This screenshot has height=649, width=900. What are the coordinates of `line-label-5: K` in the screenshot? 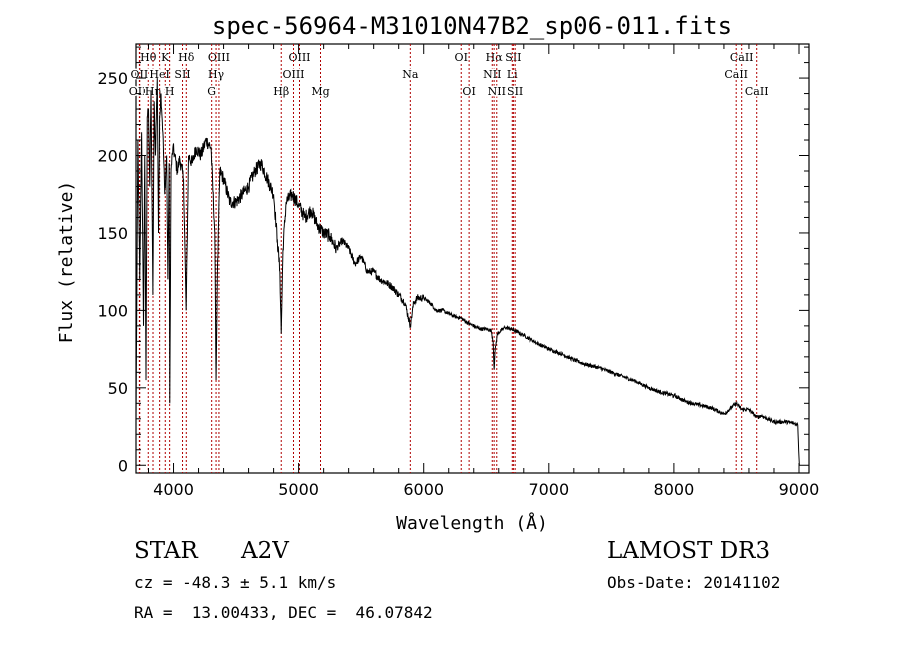 It's located at (165, 57).